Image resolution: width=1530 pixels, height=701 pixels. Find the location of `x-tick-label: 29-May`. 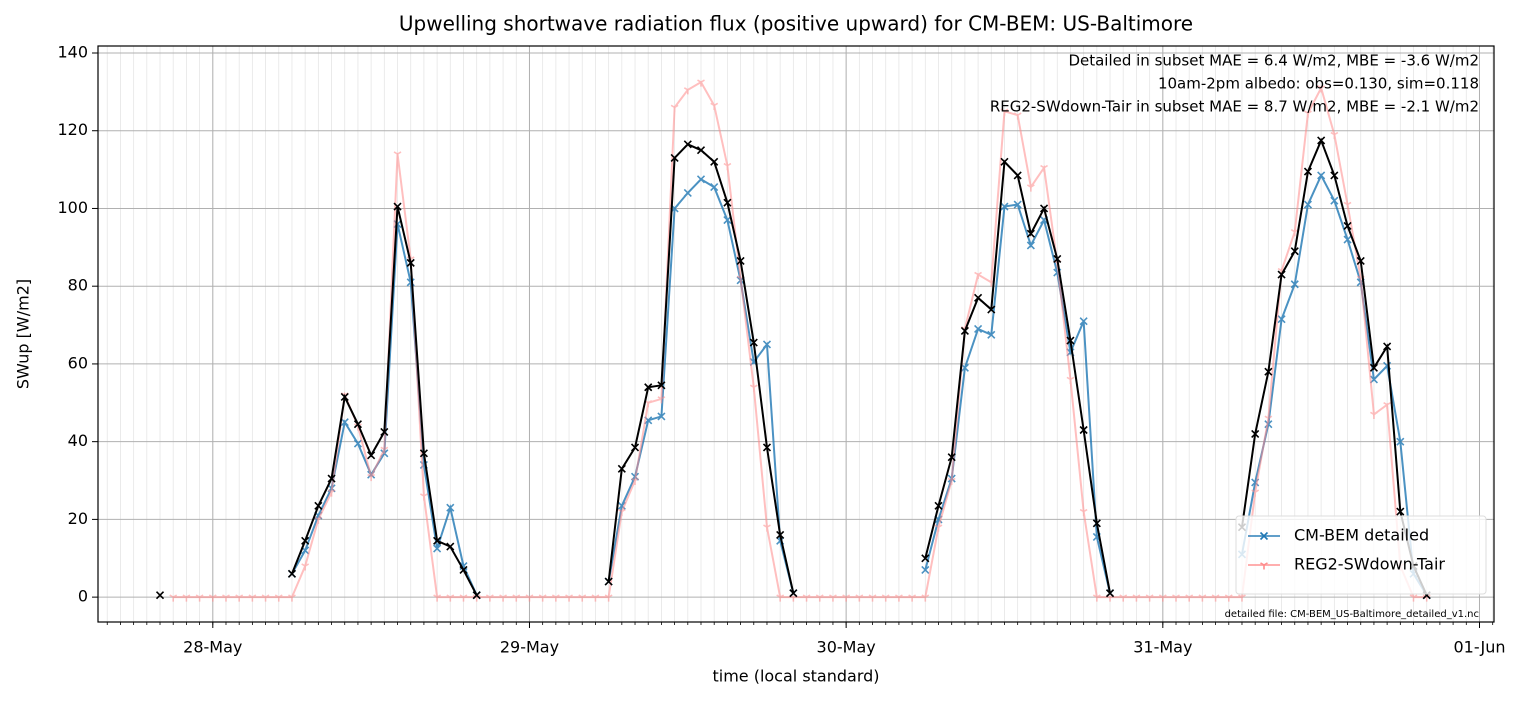

x-tick-label: 29-May is located at coordinates (529, 647).